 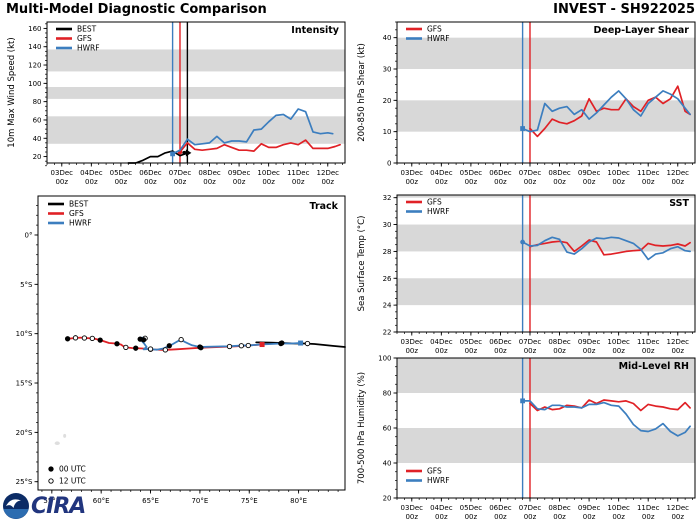 I want to click on sst-xtick-label: 05Dec, so click(x=471, y=342).